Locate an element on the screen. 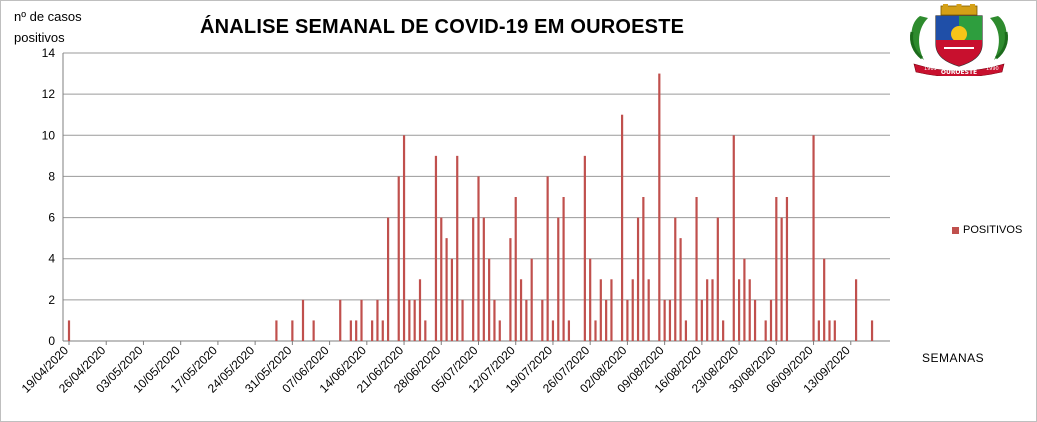 The height and width of the screenshot is (422, 1037). y-axis-title: nº de casos positivos is located at coordinates (48, 27).